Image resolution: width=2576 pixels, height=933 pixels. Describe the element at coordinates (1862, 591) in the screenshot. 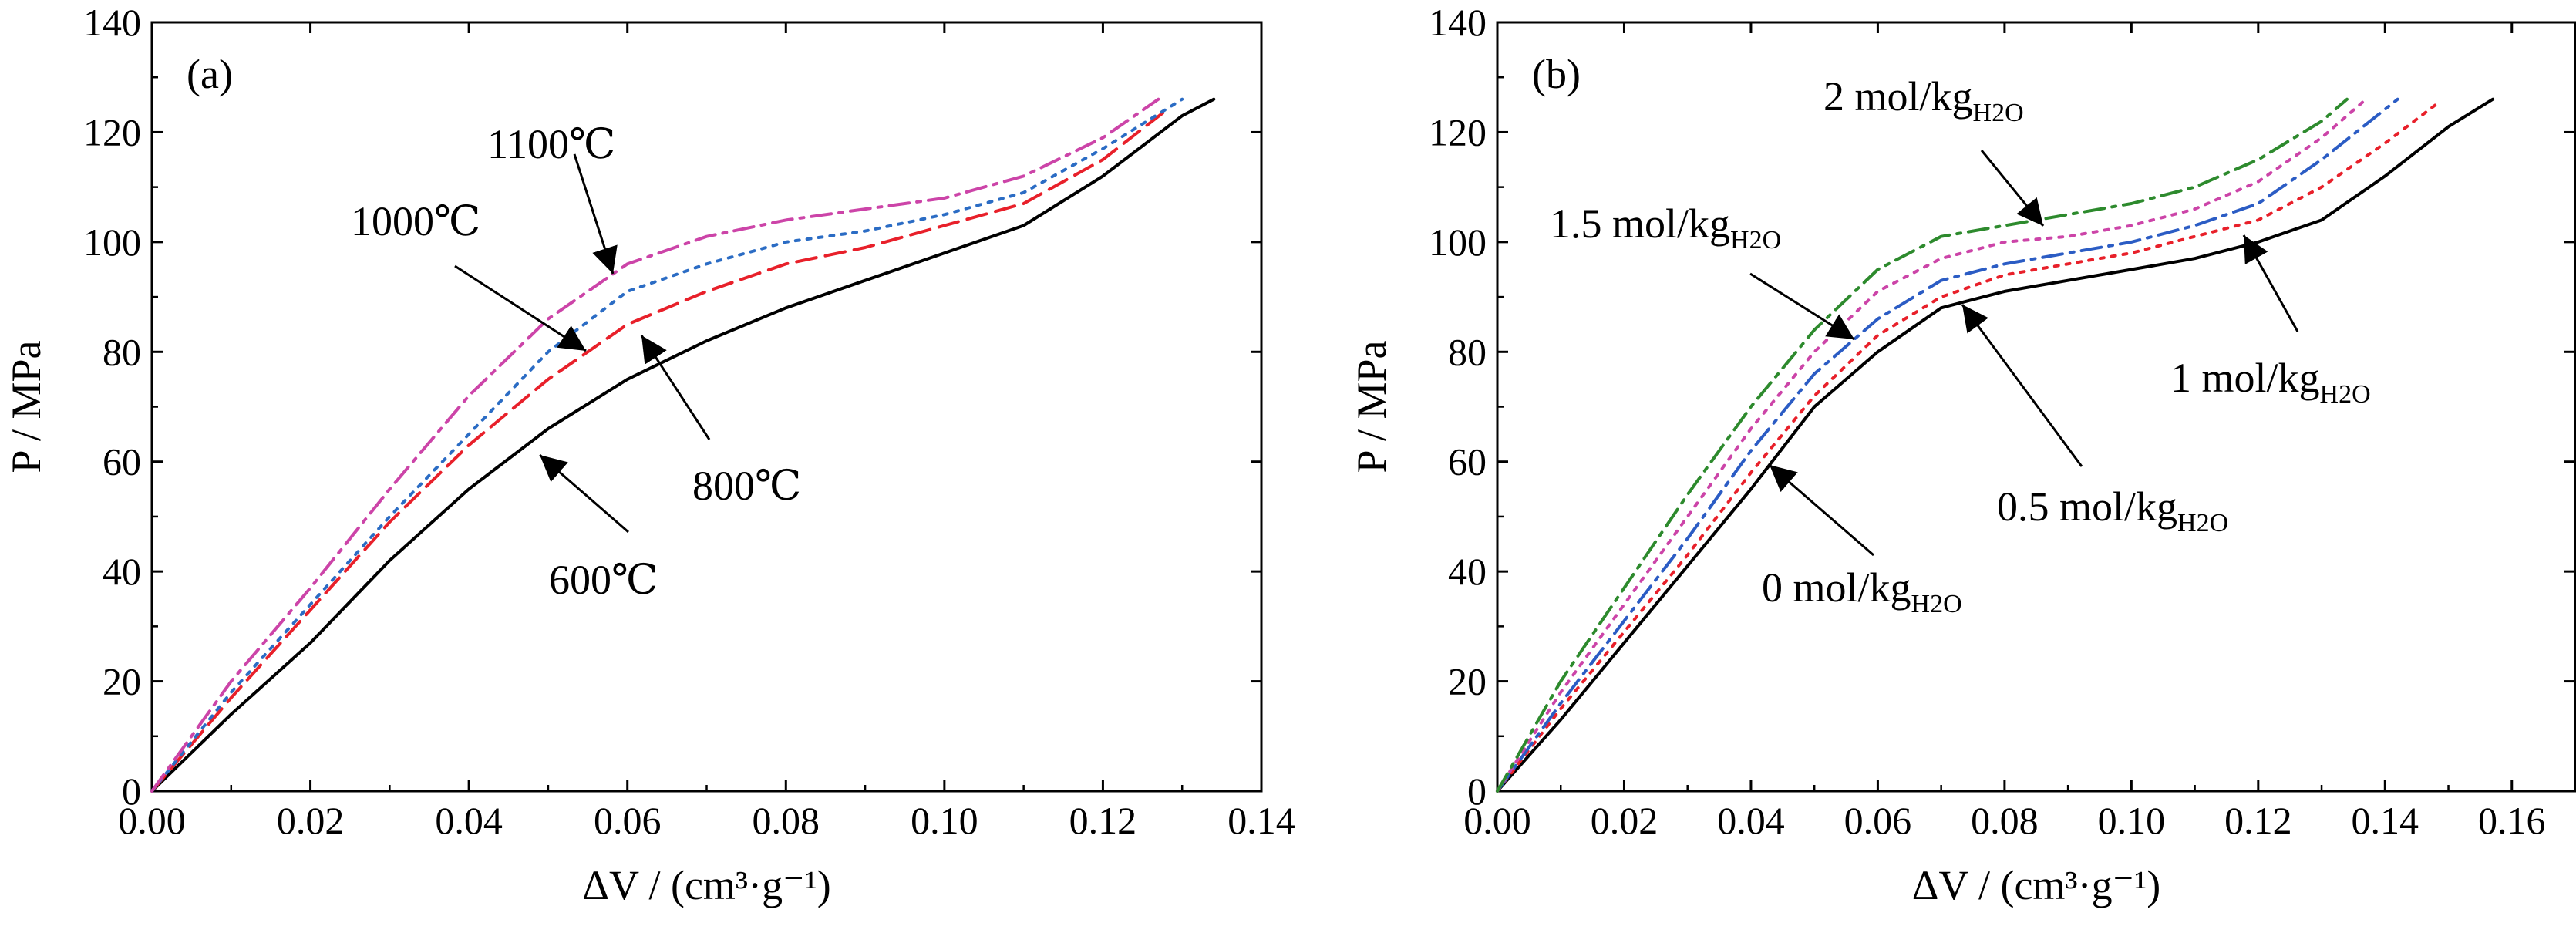

I see `annotation-label: 0 mol/kgH2O` at that location.